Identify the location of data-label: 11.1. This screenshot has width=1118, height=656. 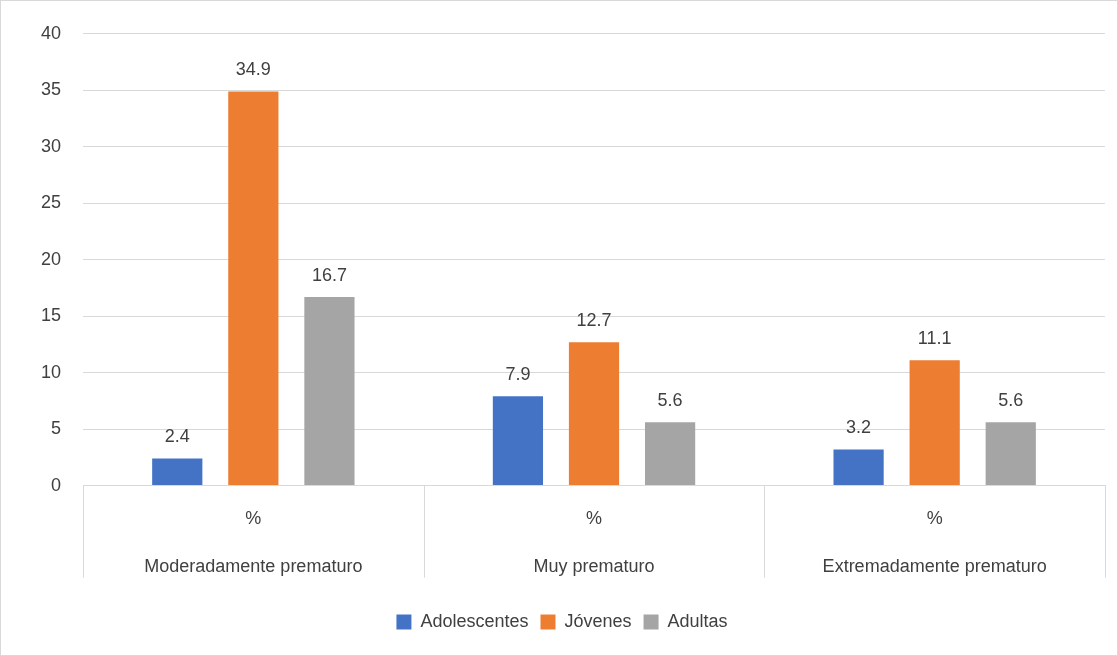
(934, 338).